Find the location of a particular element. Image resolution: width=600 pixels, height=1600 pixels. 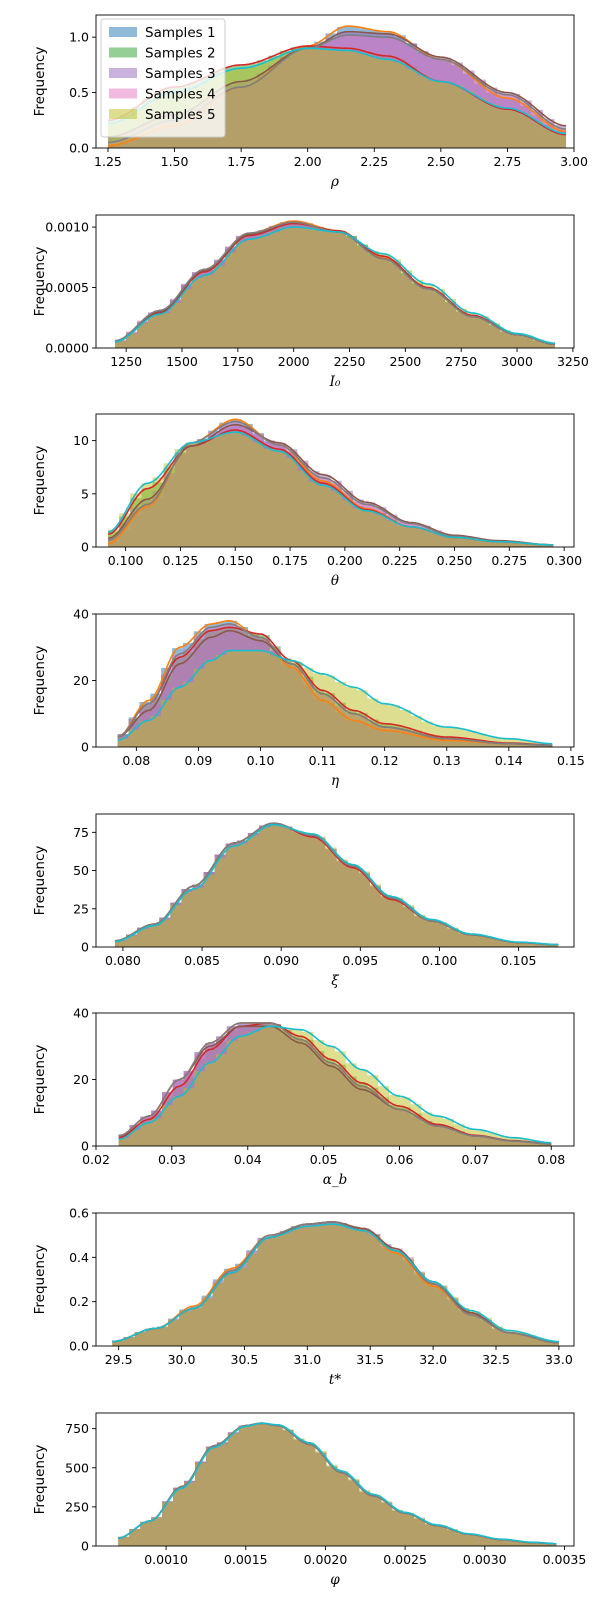

x-tick-label: 0.04 is located at coordinates (248, 1159).